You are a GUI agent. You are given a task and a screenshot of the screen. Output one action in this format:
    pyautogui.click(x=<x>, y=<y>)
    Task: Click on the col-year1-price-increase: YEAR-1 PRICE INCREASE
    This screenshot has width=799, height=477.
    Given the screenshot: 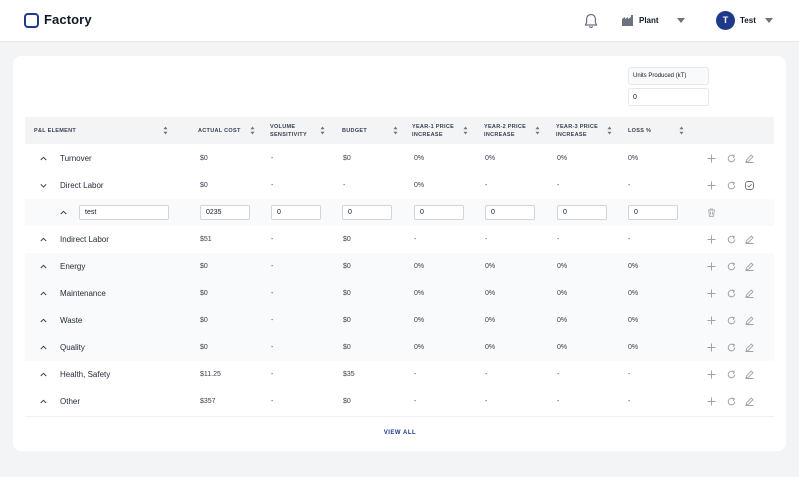 What is the action you would take?
    pyautogui.click(x=433, y=131)
    